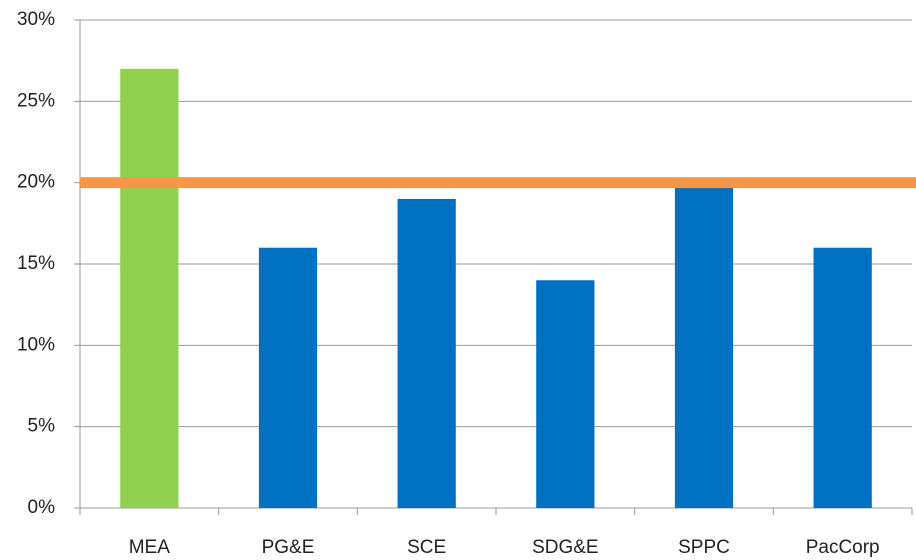  I want to click on x-tick-label: PG&E, so click(288, 547).